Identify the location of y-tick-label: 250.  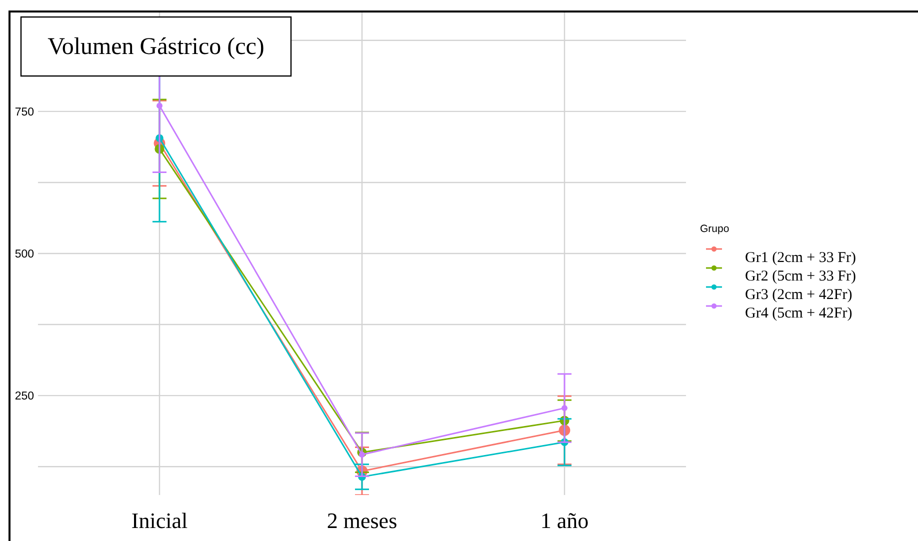
(24, 396).